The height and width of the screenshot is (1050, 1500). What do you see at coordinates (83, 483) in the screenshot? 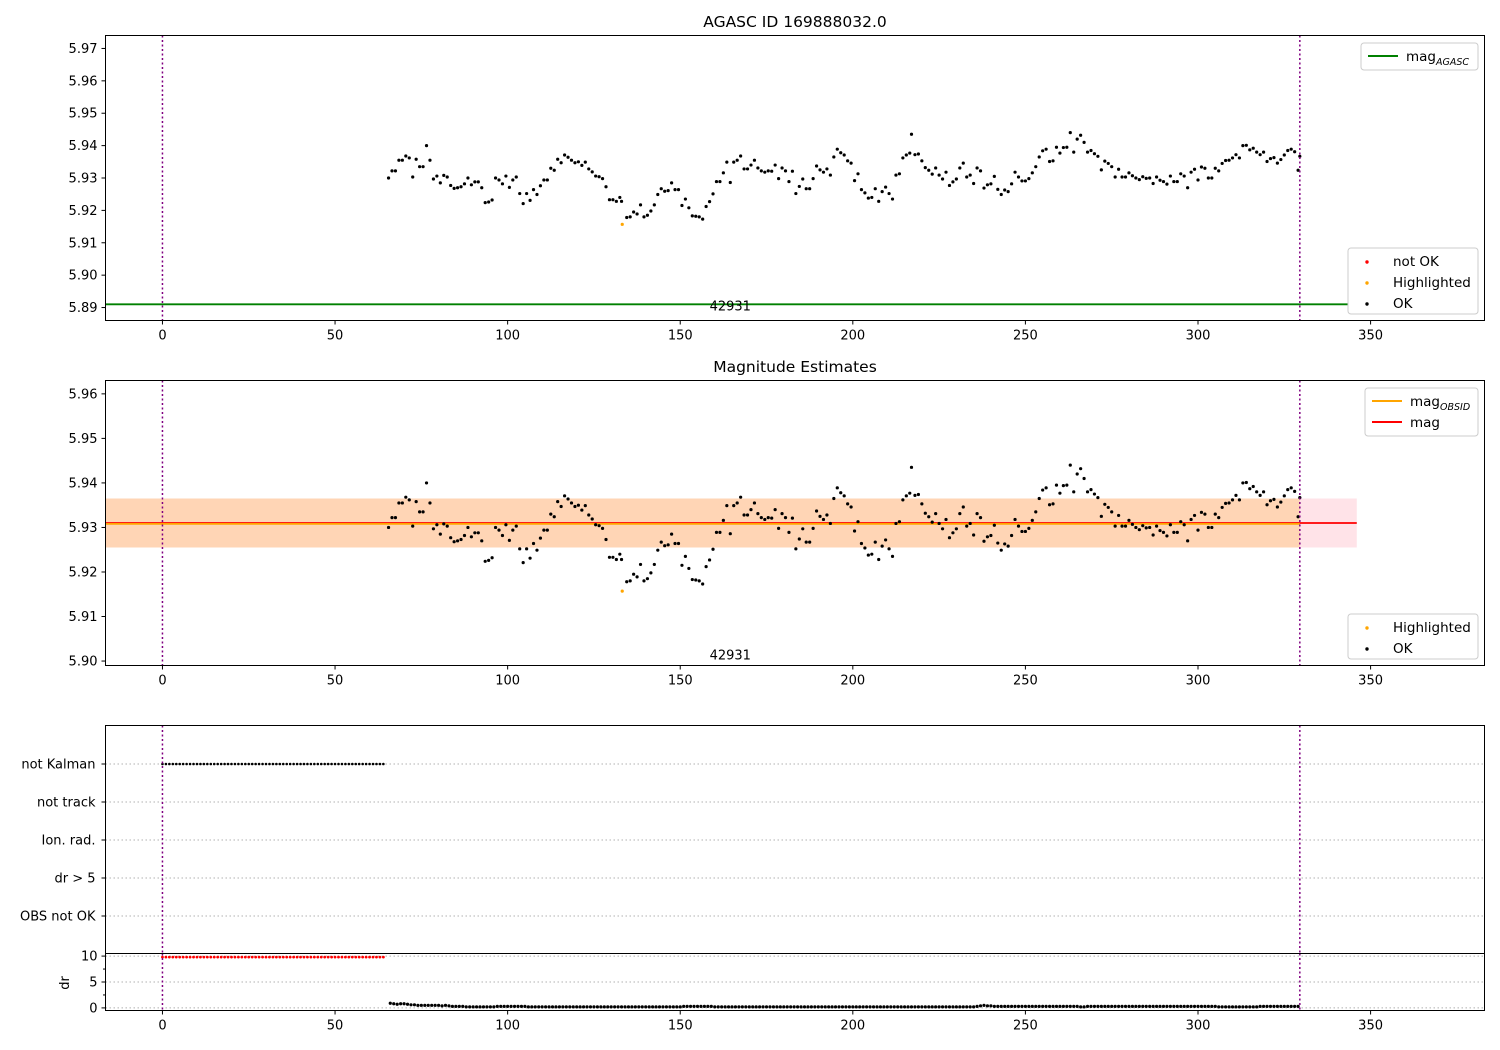
I see `y-tick-label: 5.94` at bounding box center [83, 483].